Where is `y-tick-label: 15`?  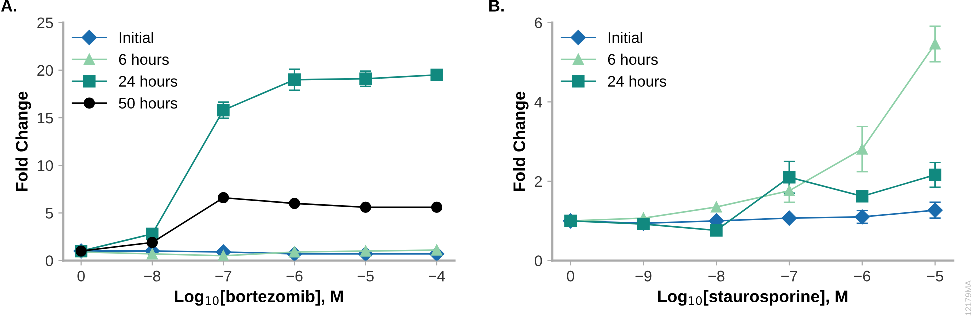
y-tick-label: 15 is located at coordinates (46, 118).